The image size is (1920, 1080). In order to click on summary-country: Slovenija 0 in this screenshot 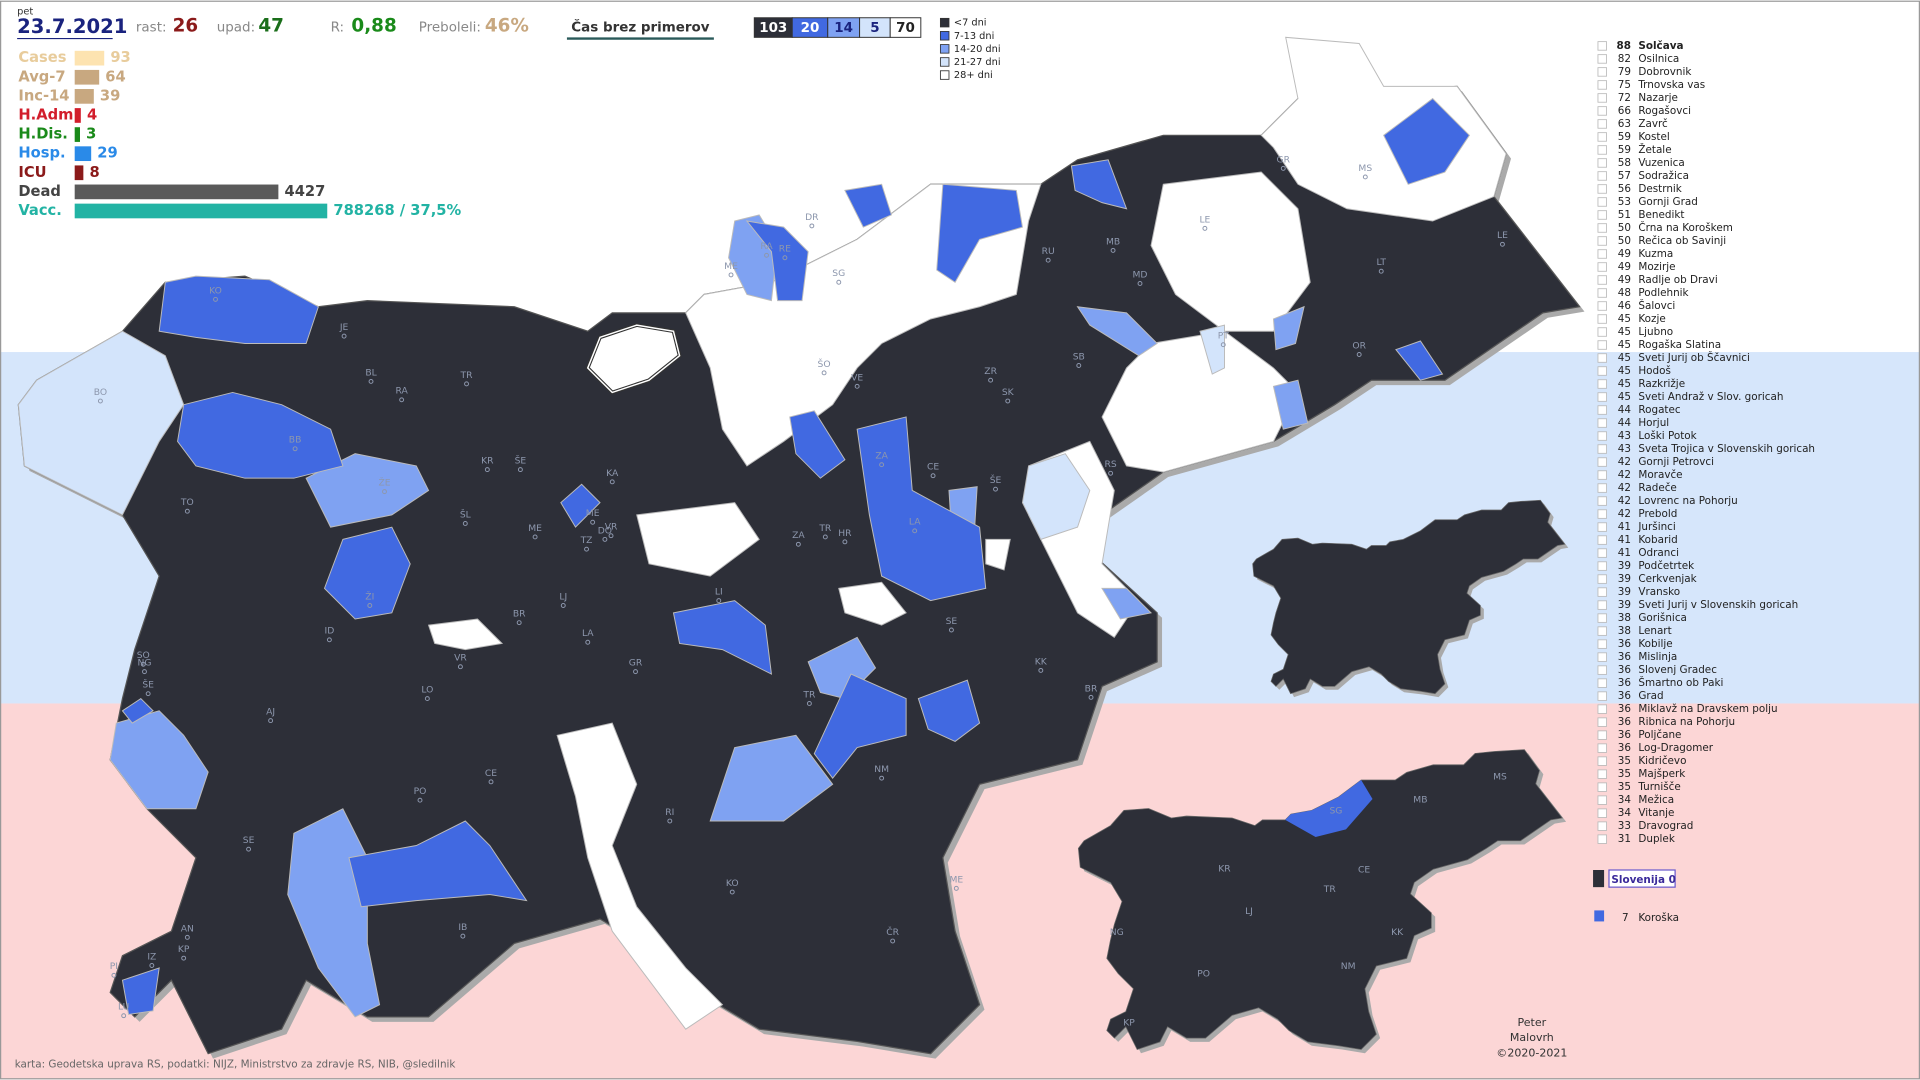, I will do `click(1643, 880)`.